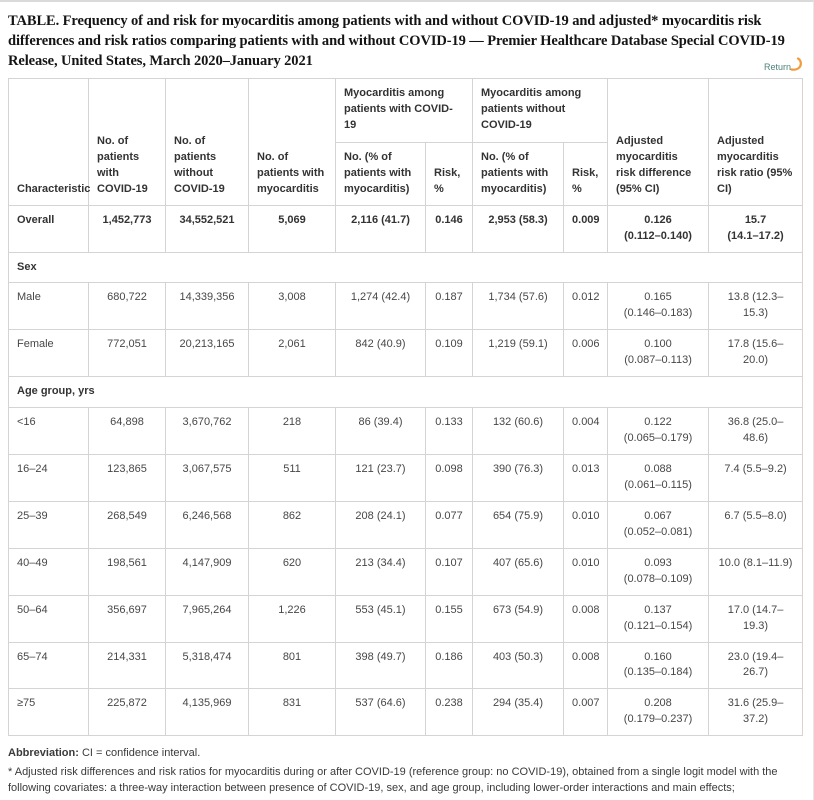 The image size is (814, 800). Describe the element at coordinates (449, 173) in the screenshot. I see `sub-header-risk-with: Risk, %` at that location.